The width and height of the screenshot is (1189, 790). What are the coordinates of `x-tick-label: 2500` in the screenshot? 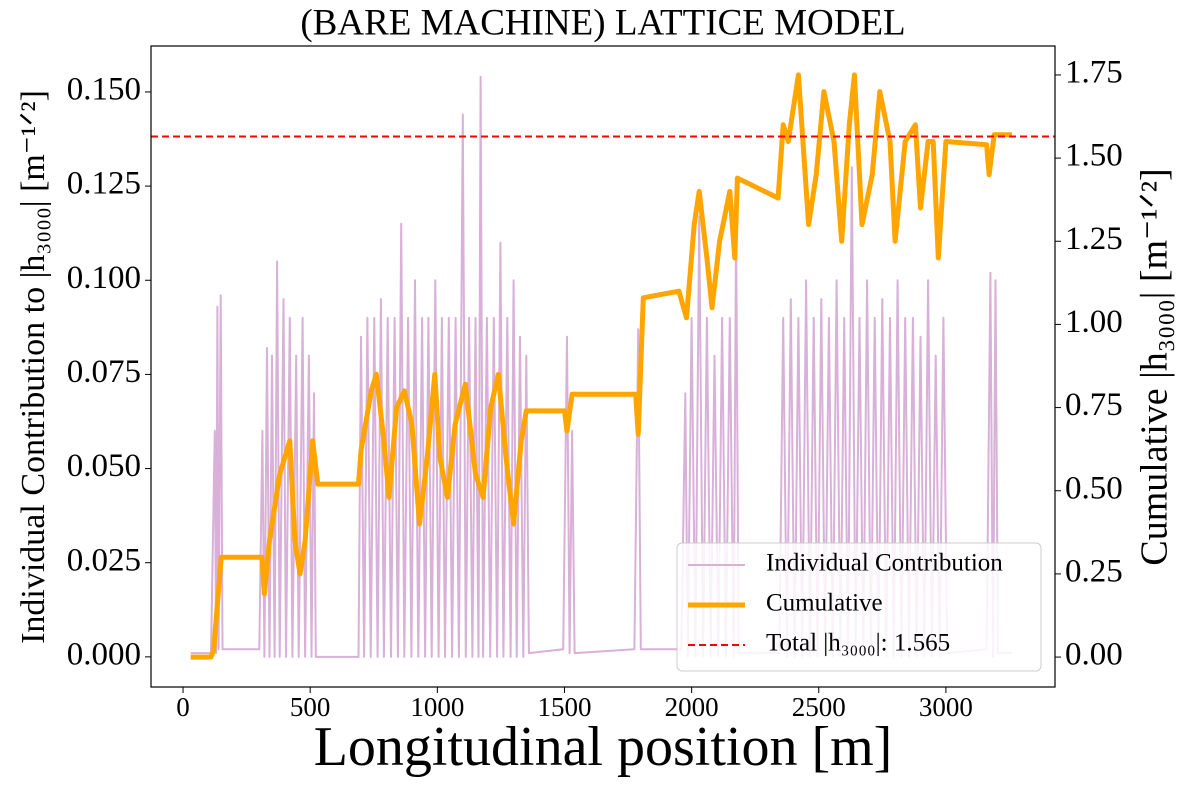 It's located at (819, 707).